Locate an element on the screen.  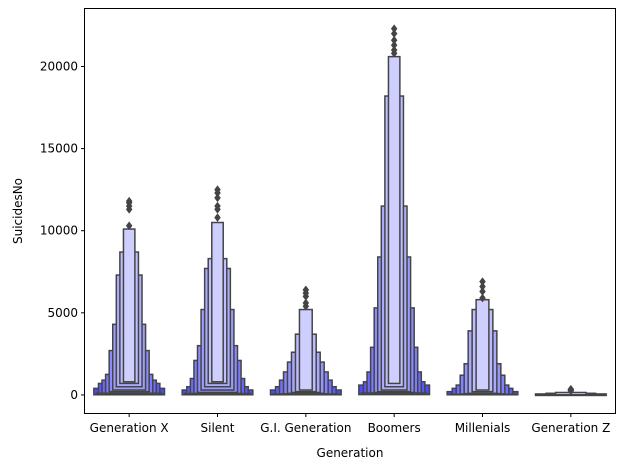
x-axis-label: Generation is located at coordinates (350, 453).